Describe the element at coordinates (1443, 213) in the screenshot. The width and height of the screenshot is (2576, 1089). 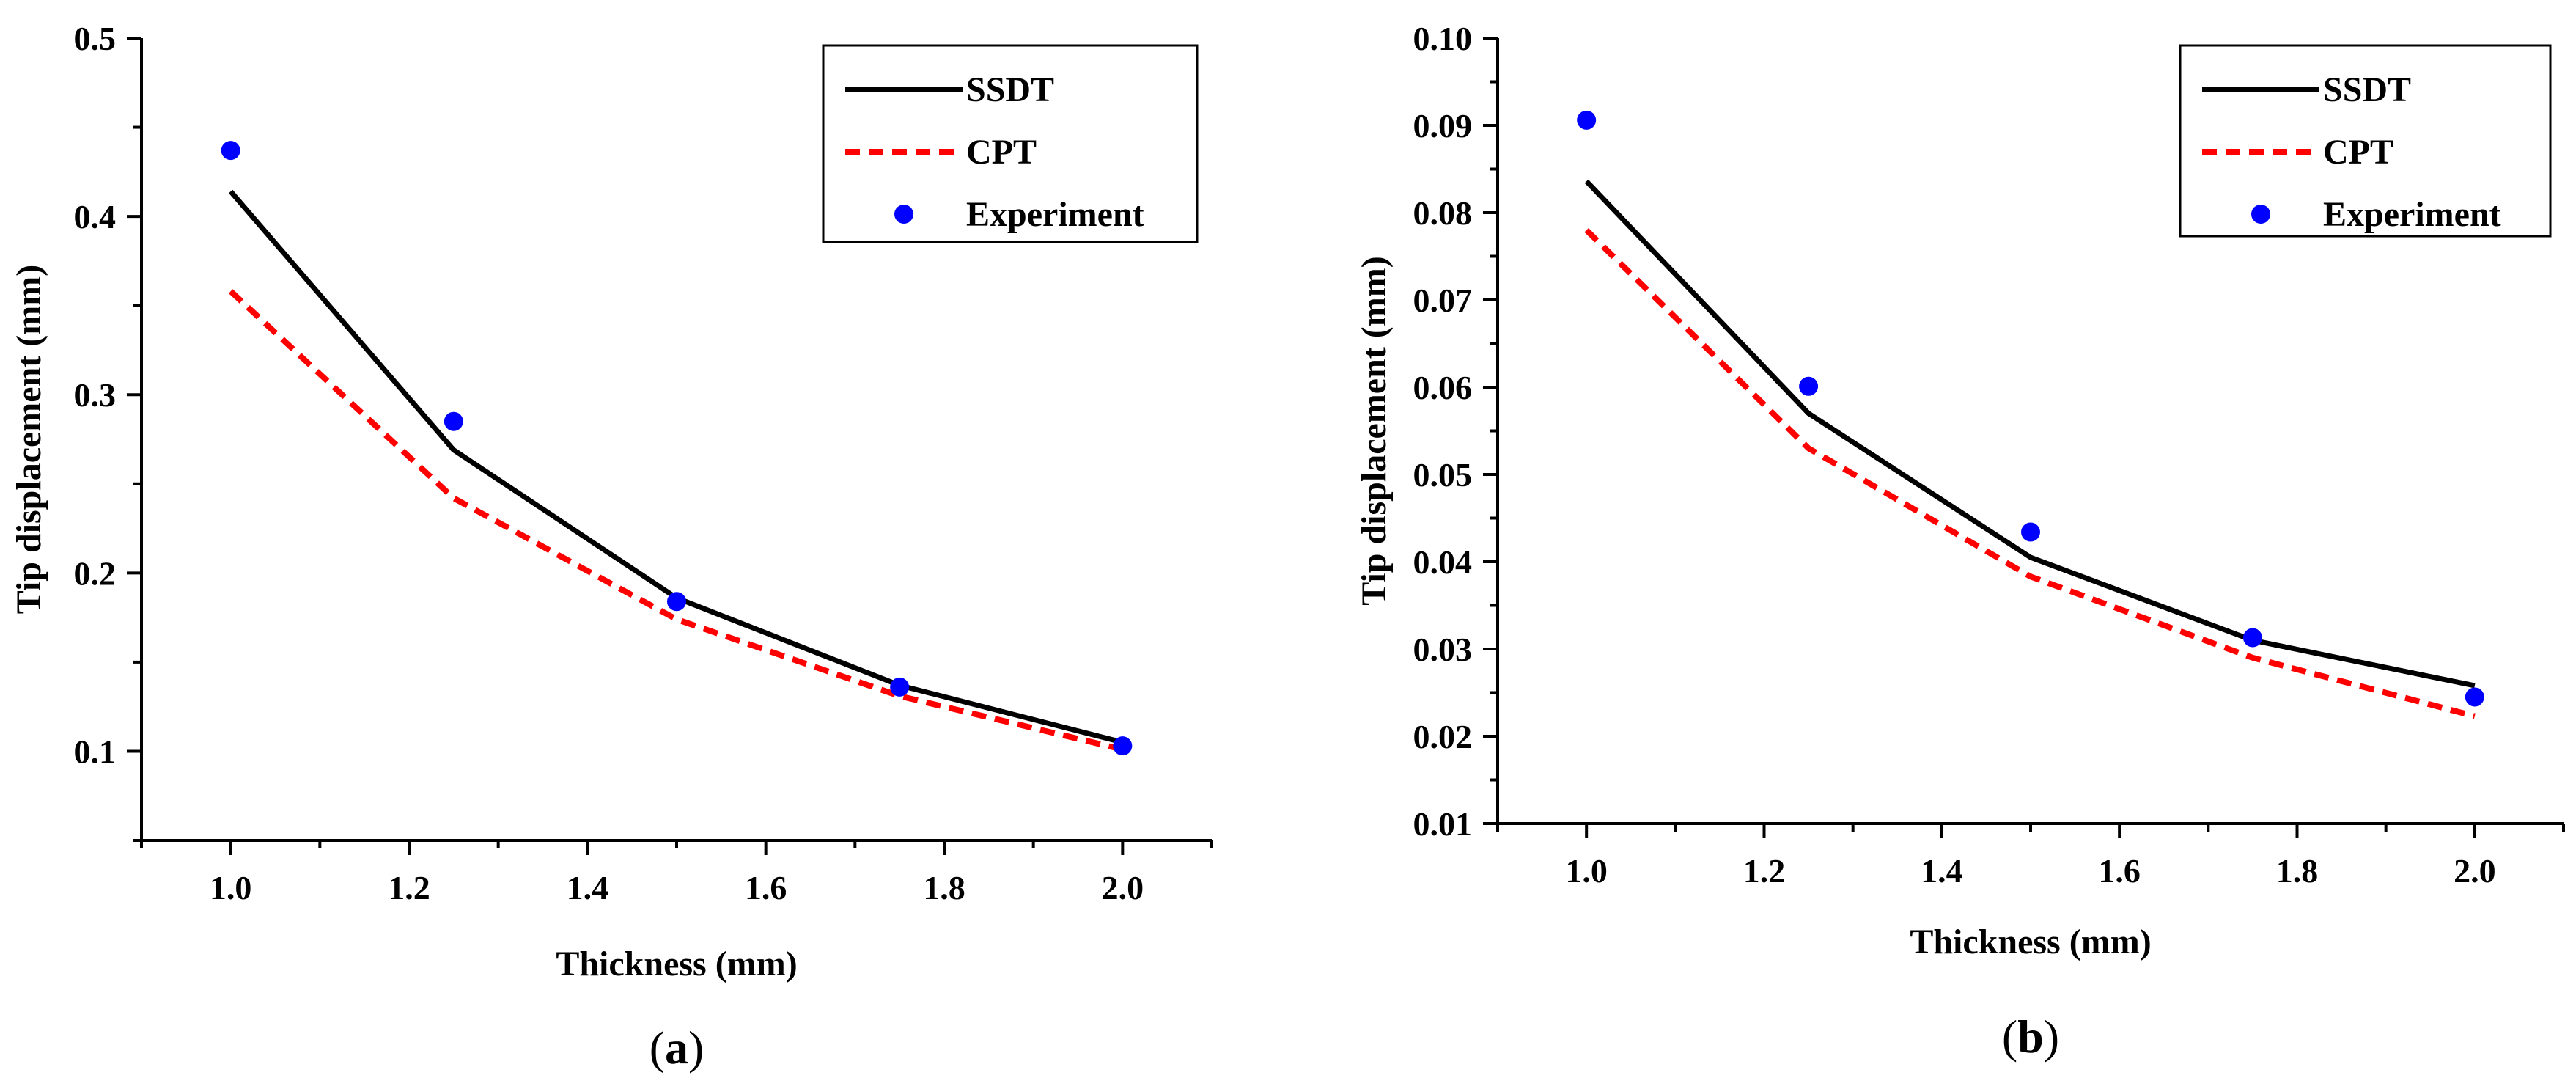
I see `y-tick-label: 0.08` at that location.